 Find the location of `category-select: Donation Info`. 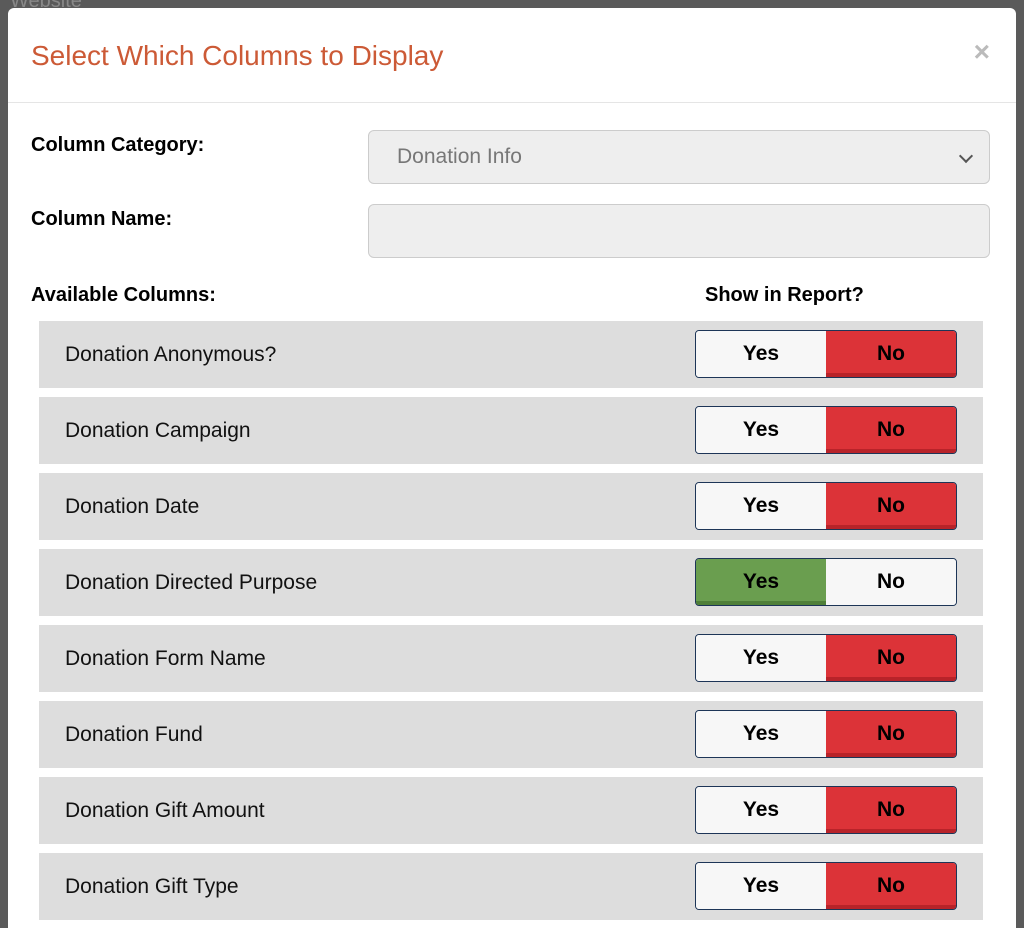

category-select: Donation Info is located at coordinates (679, 157).